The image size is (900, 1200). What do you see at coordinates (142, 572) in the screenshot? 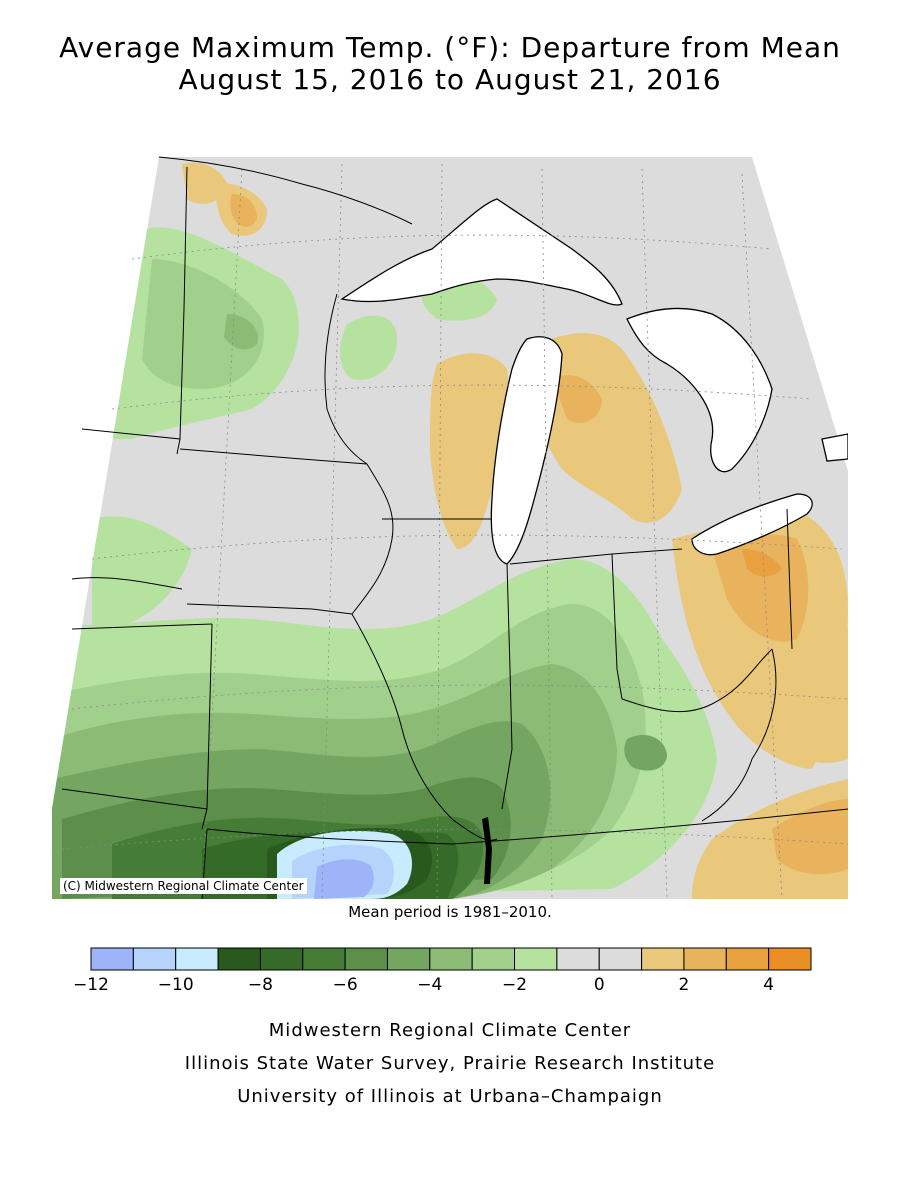
I see `zone-green-light-west` at bounding box center [142, 572].